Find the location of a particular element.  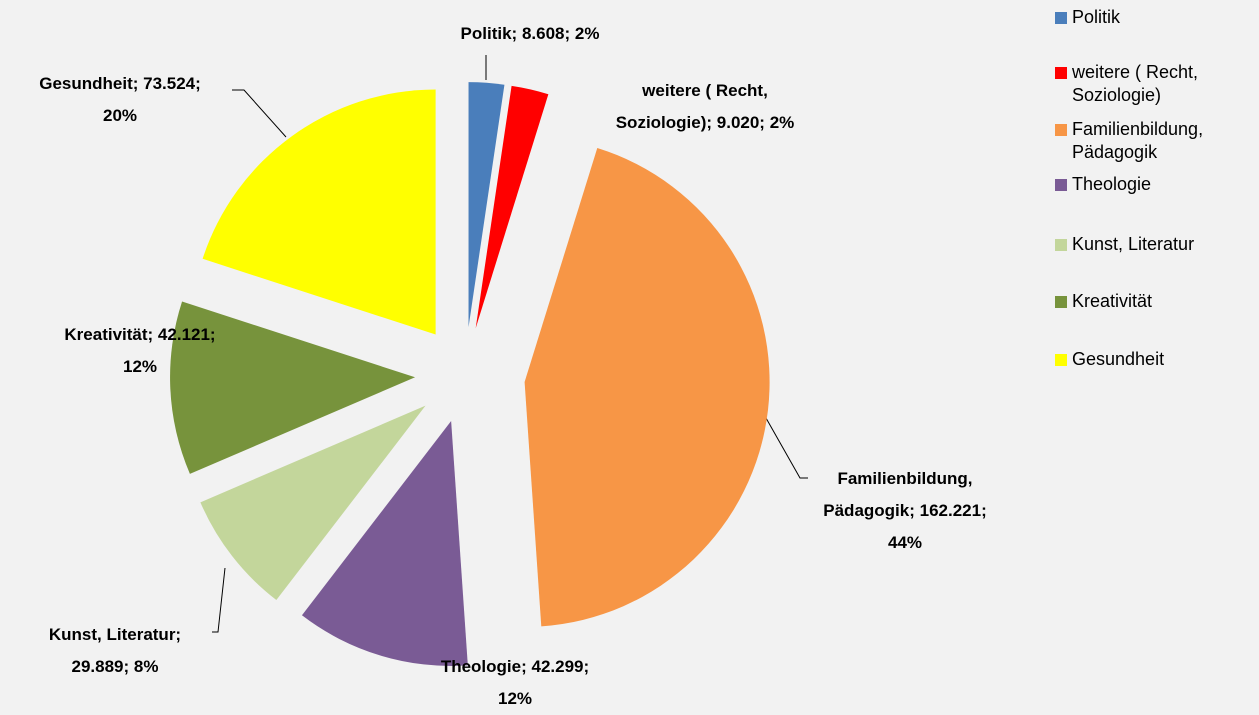

data-label-line: Kreativität; 42.121; is located at coordinates (139, 334).